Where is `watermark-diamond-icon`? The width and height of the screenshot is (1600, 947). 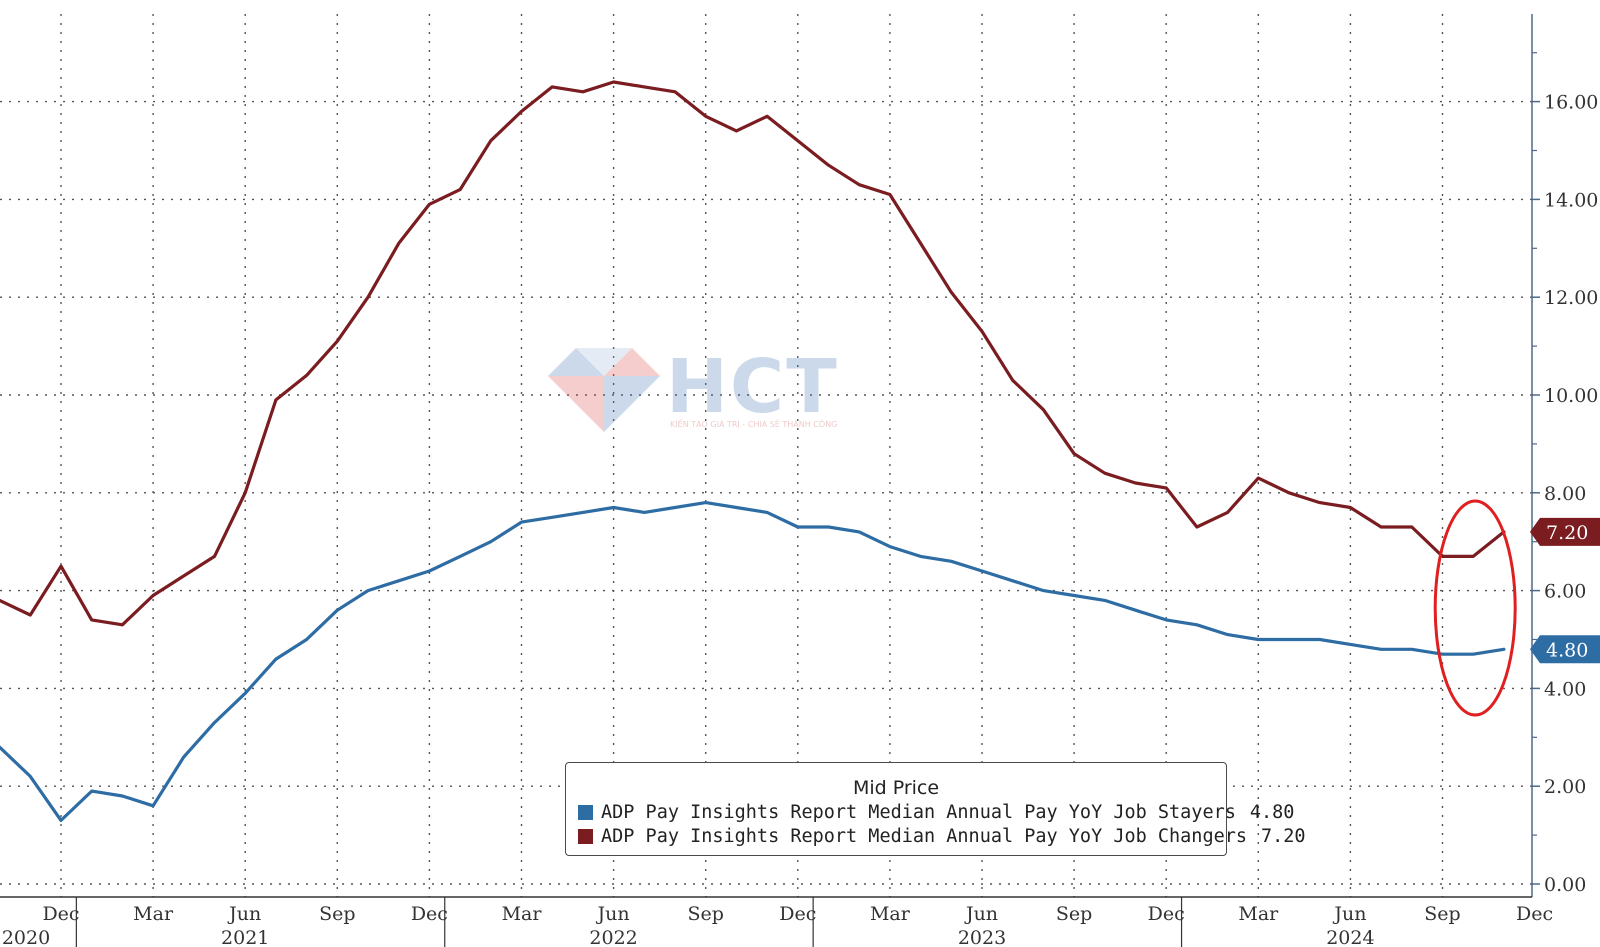 watermark-diamond-icon is located at coordinates (604, 390).